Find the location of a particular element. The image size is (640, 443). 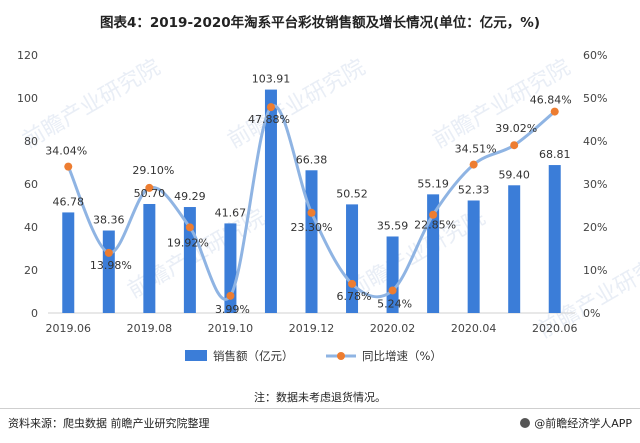

source-text: 资料来源：爬虫数据 前瞻产业研究院整理 is located at coordinates (109, 423).